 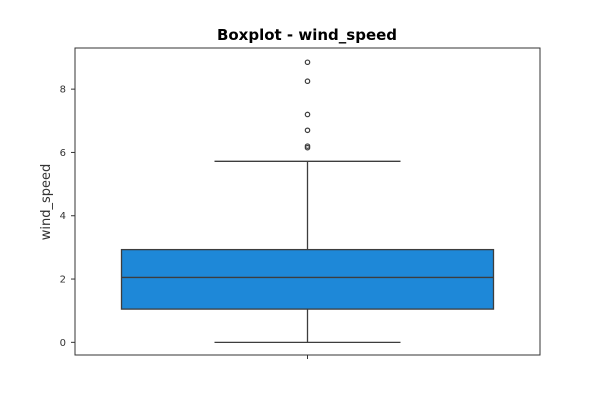 I want to click on y-axis-label: wind_speed, so click(x=46, y=202).